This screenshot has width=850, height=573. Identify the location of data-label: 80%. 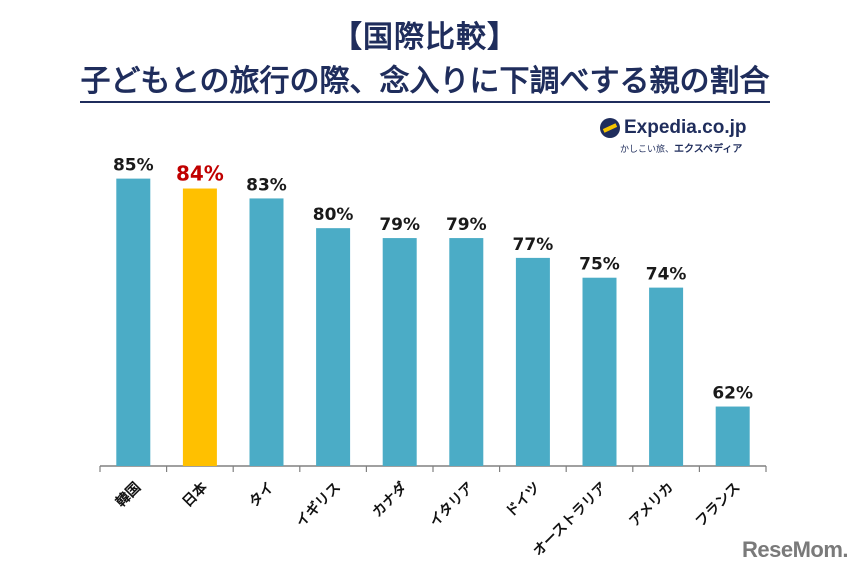
(333, 215).